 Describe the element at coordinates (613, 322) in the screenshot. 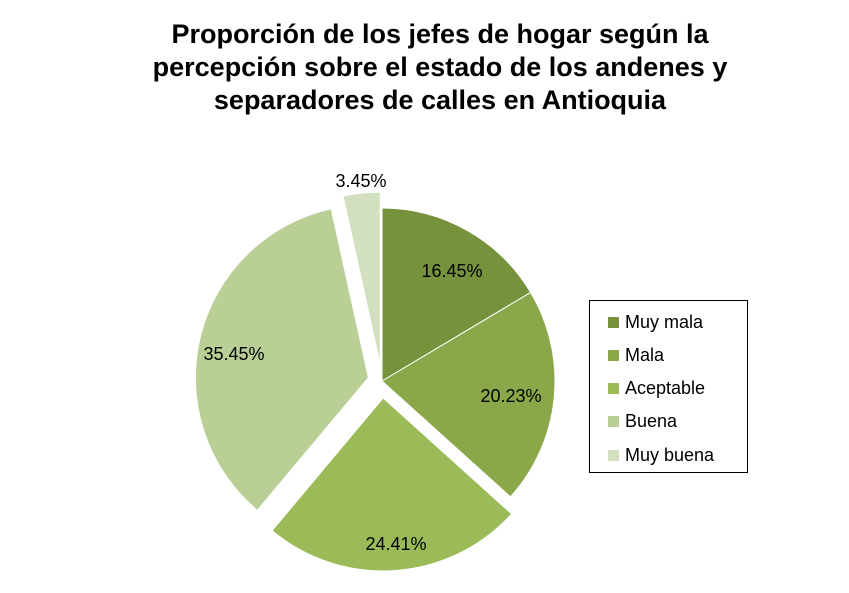

I see `legend-swatch-muy-mala` at that location.